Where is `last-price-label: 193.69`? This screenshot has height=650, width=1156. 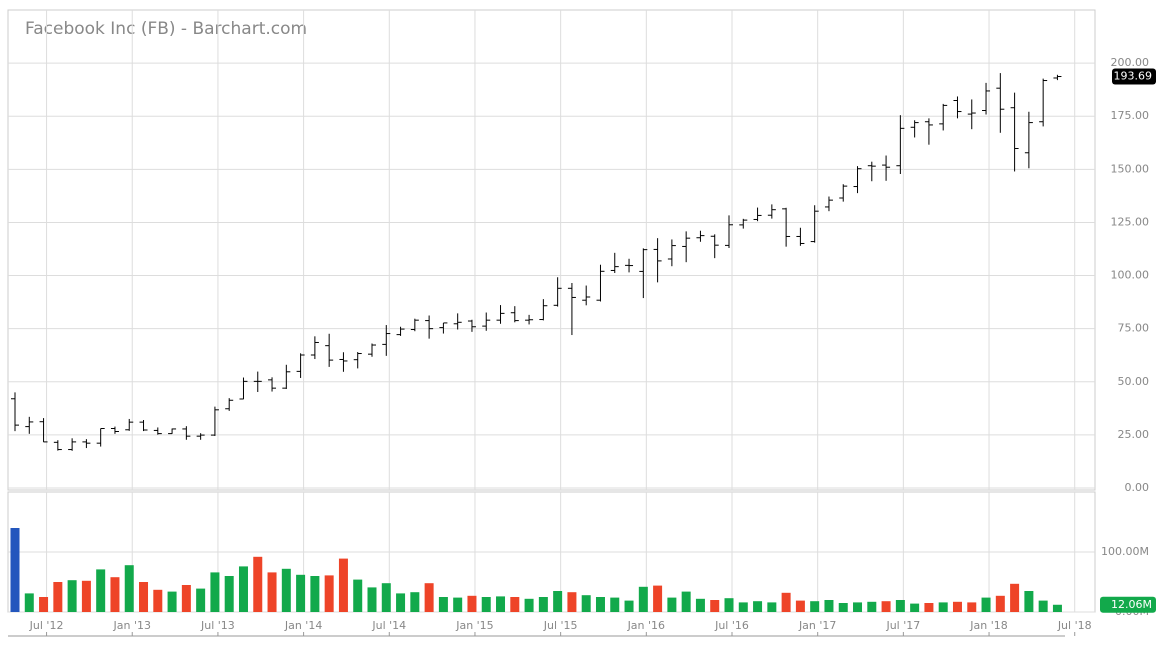
last-price-label: 193.69 is located at coordinates (1133, 76).